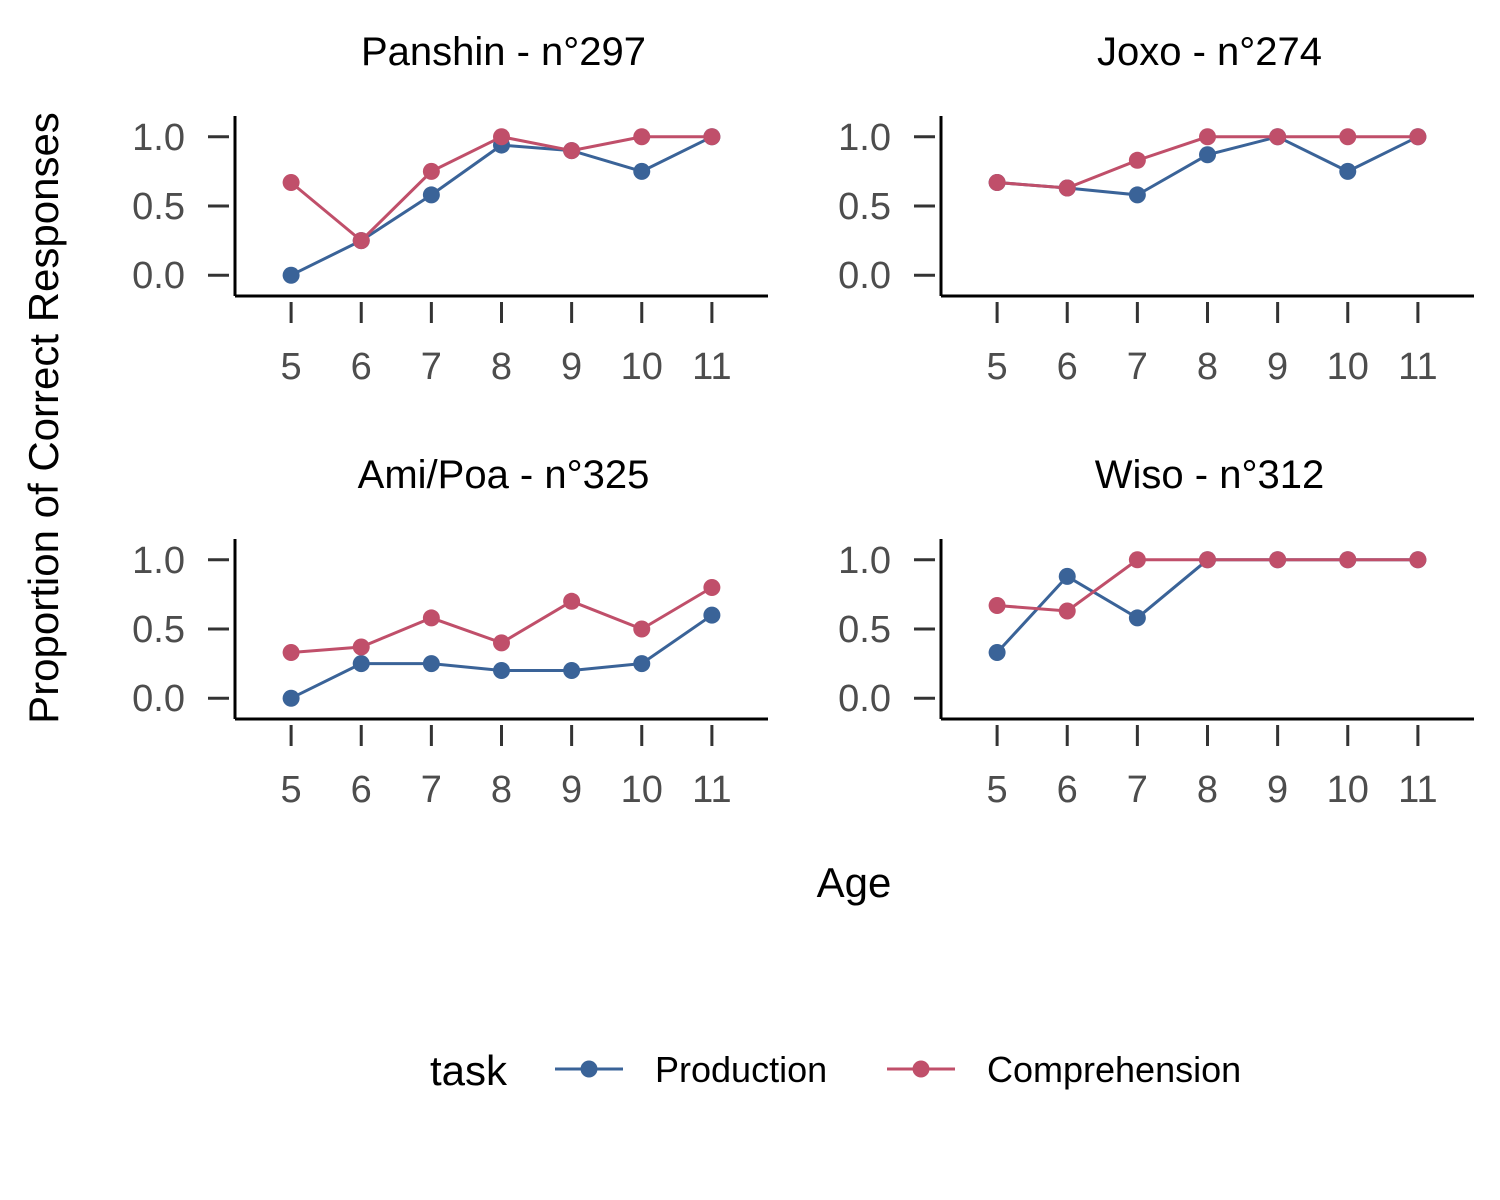  I want to click on x-axis-title: Age, so click(854, 882).